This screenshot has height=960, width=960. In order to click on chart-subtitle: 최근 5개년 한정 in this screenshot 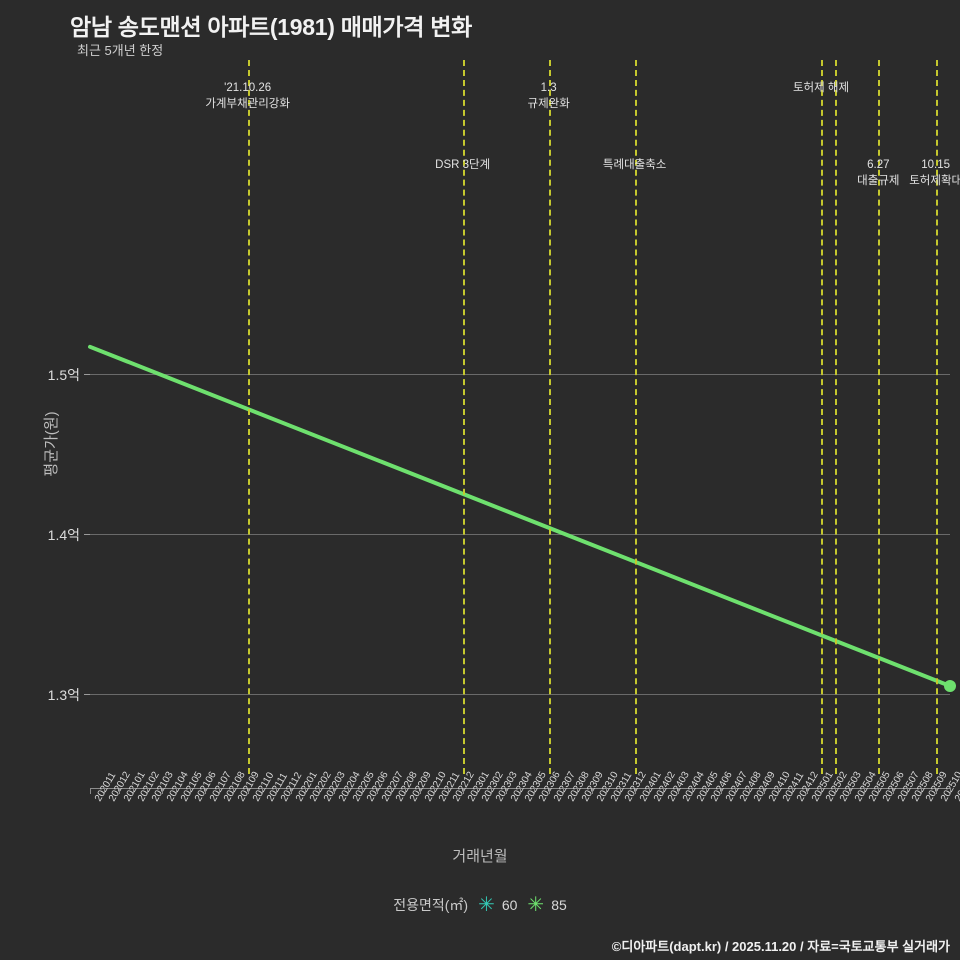, I will do `click(120, 50)`.